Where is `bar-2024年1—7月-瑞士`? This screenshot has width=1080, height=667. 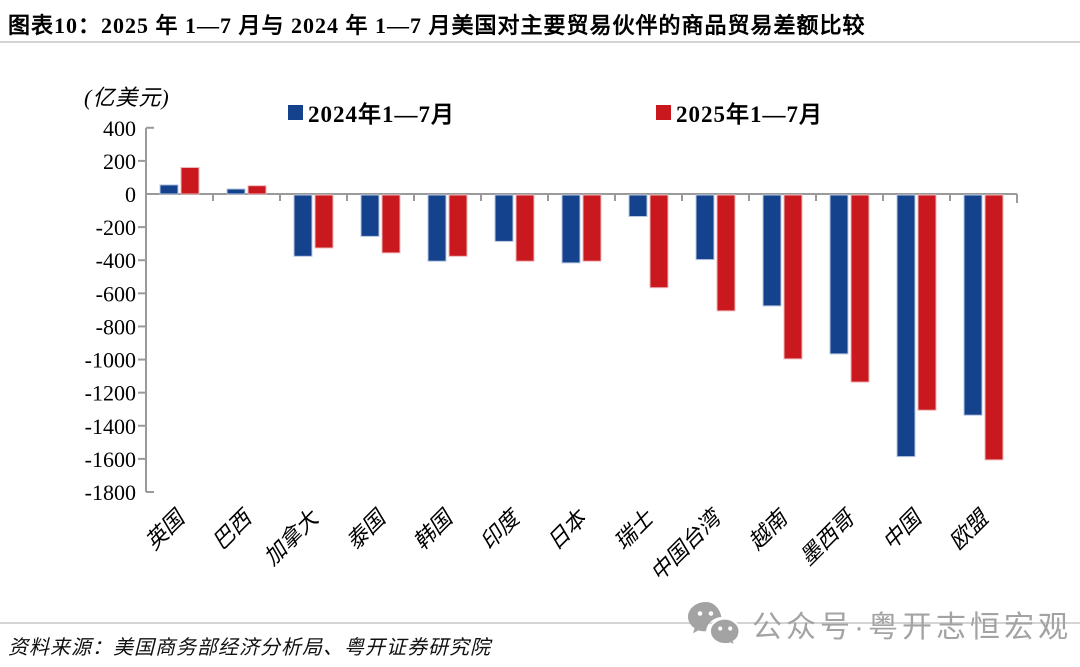
bar-2024年1—7月-瑞士 is located at coordinates (638, 205).